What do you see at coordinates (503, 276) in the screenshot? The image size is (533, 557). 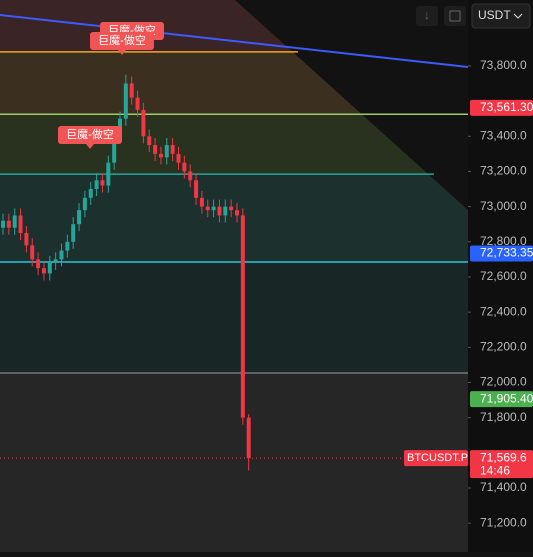 I see `y-tick-label: 72,600.0` at bounding box center [503, 276].